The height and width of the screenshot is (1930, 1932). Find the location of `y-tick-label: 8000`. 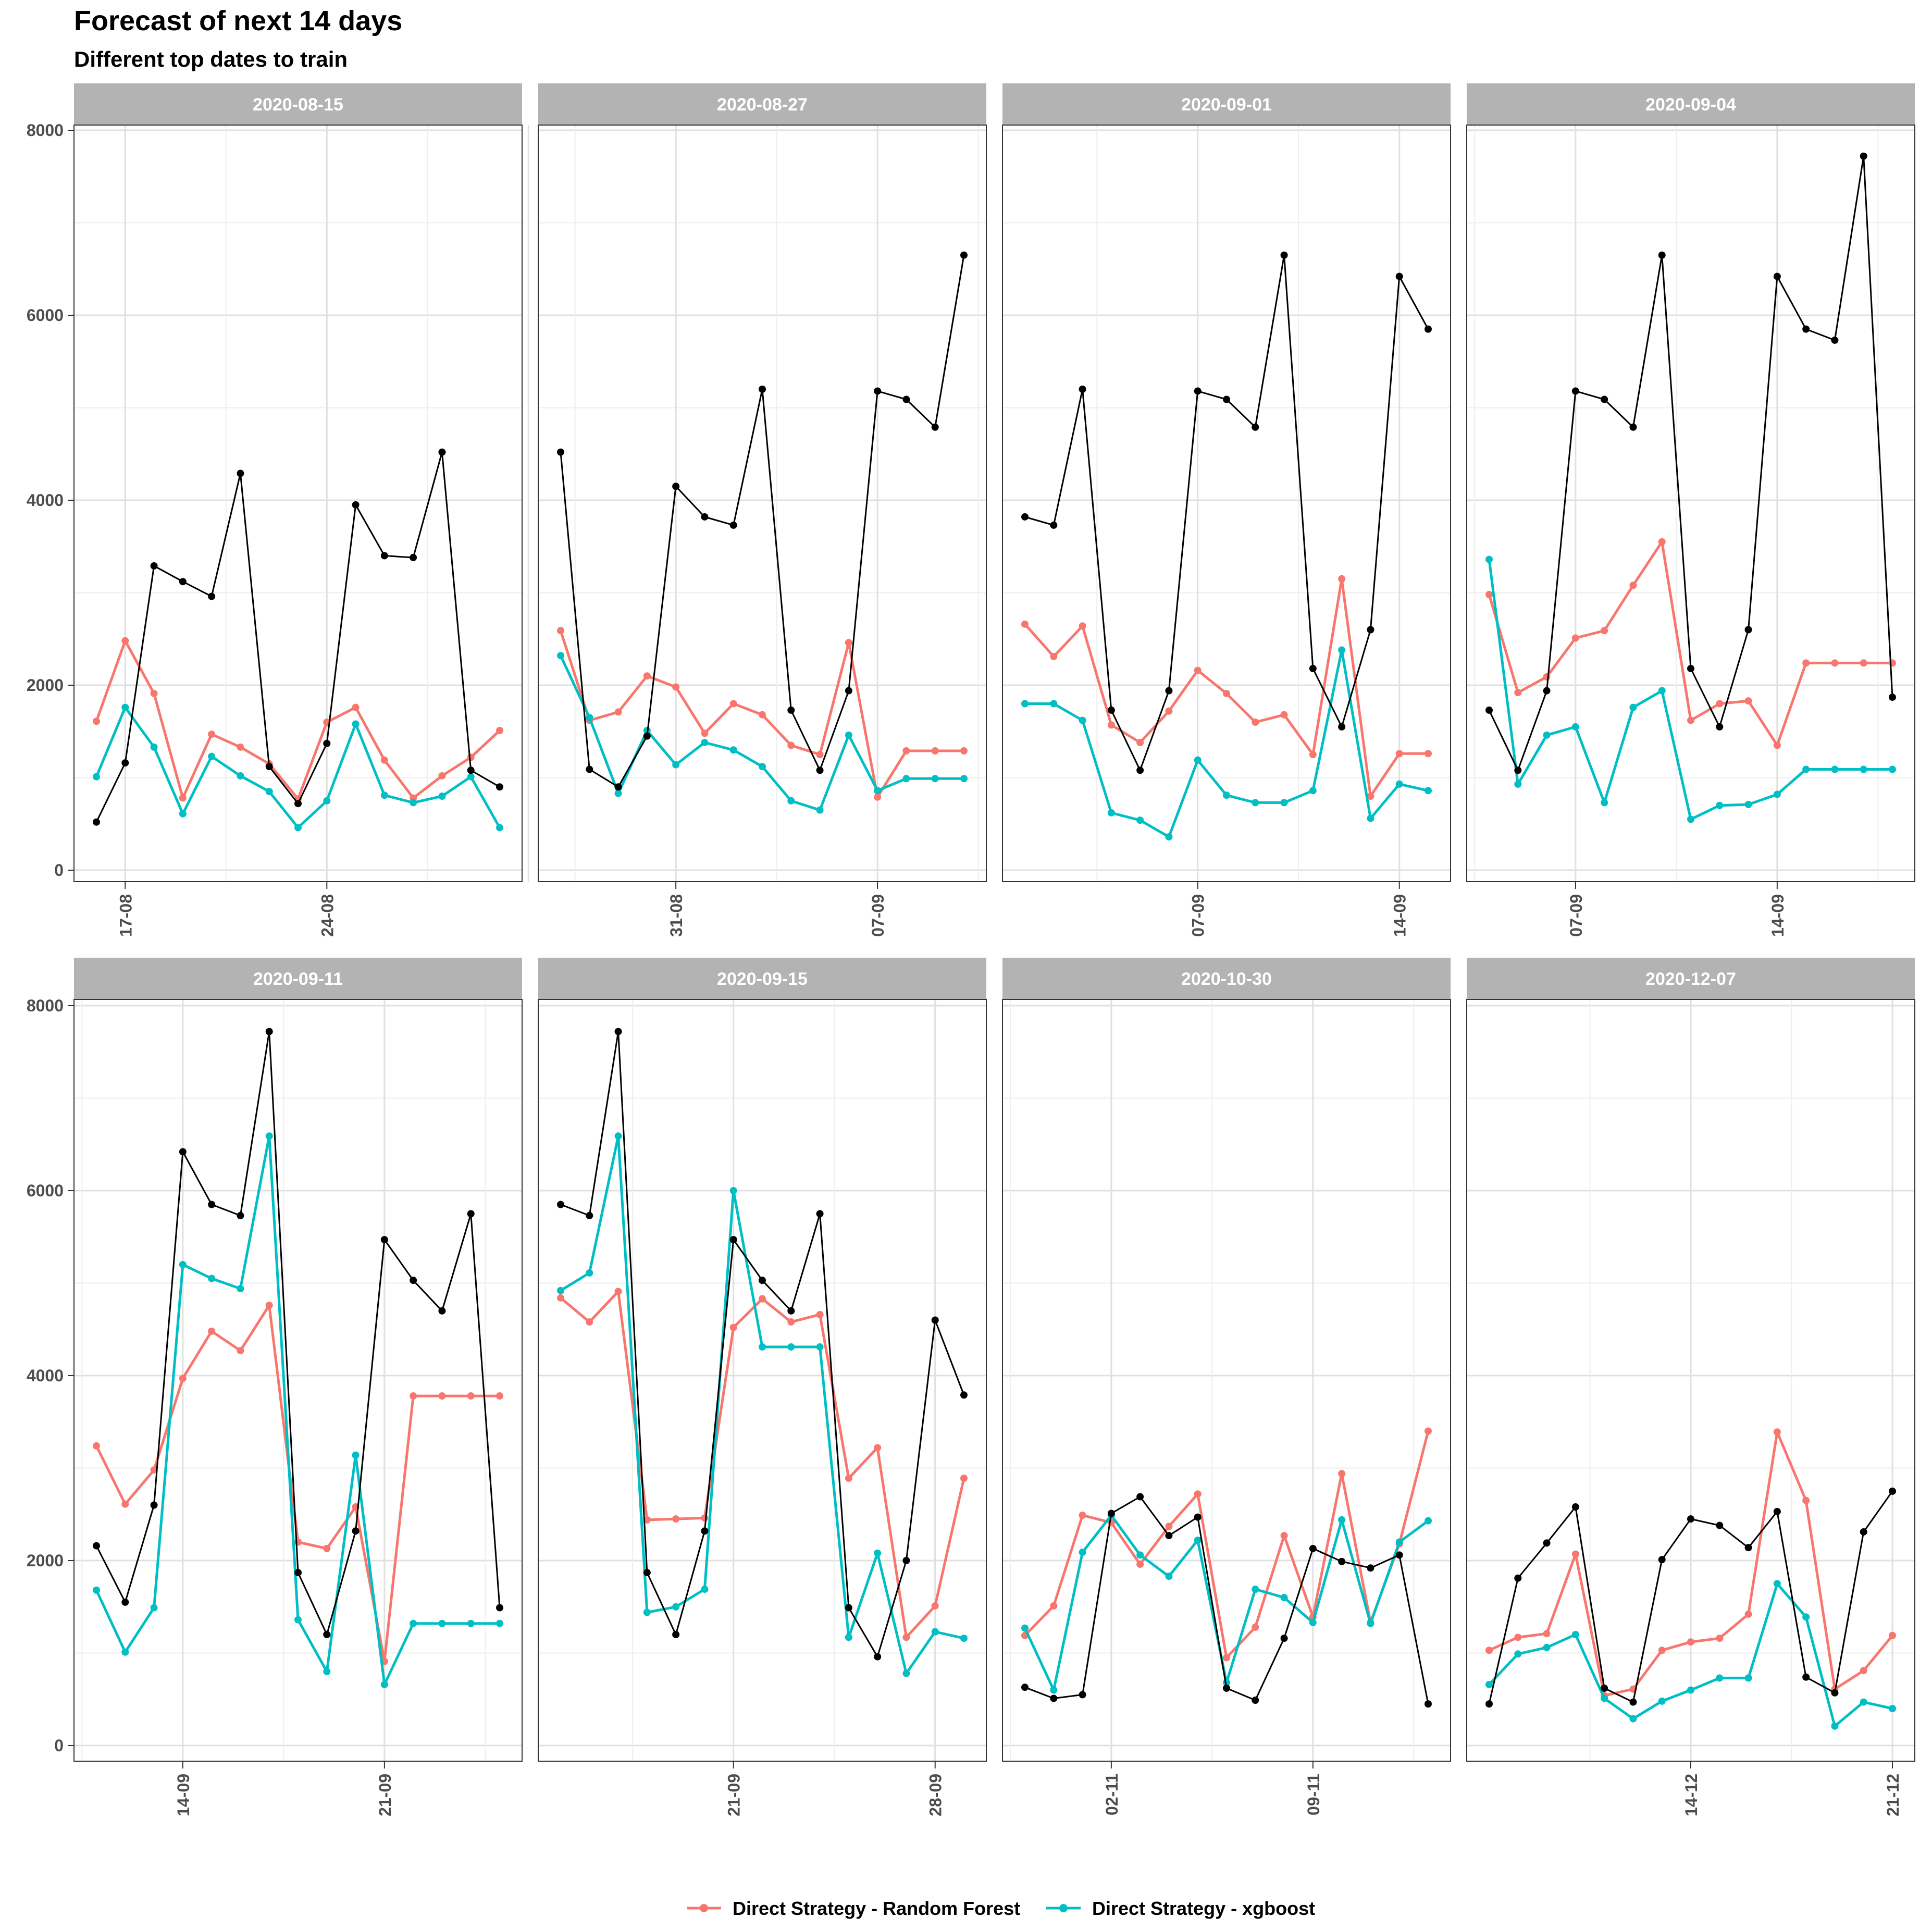

y-tick-label: 8000 is located at coordinates (45, 1005).